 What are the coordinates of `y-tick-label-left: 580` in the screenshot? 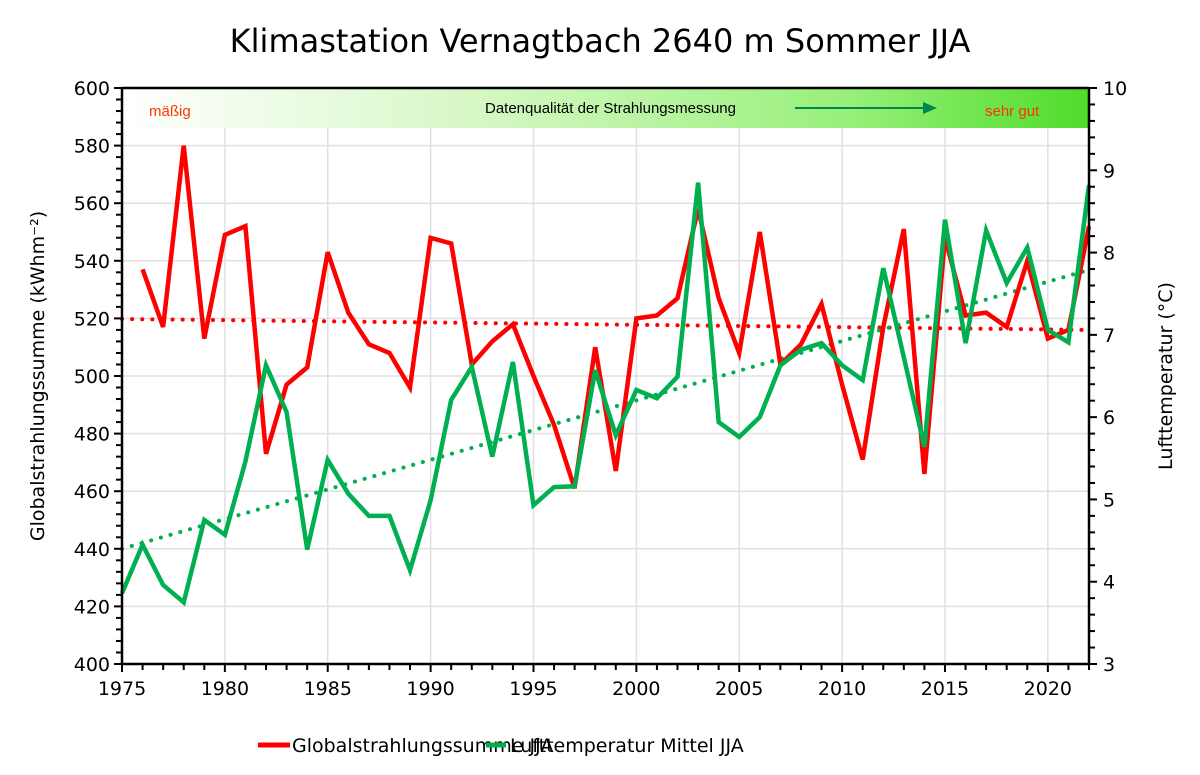 It's located at (92, 147).